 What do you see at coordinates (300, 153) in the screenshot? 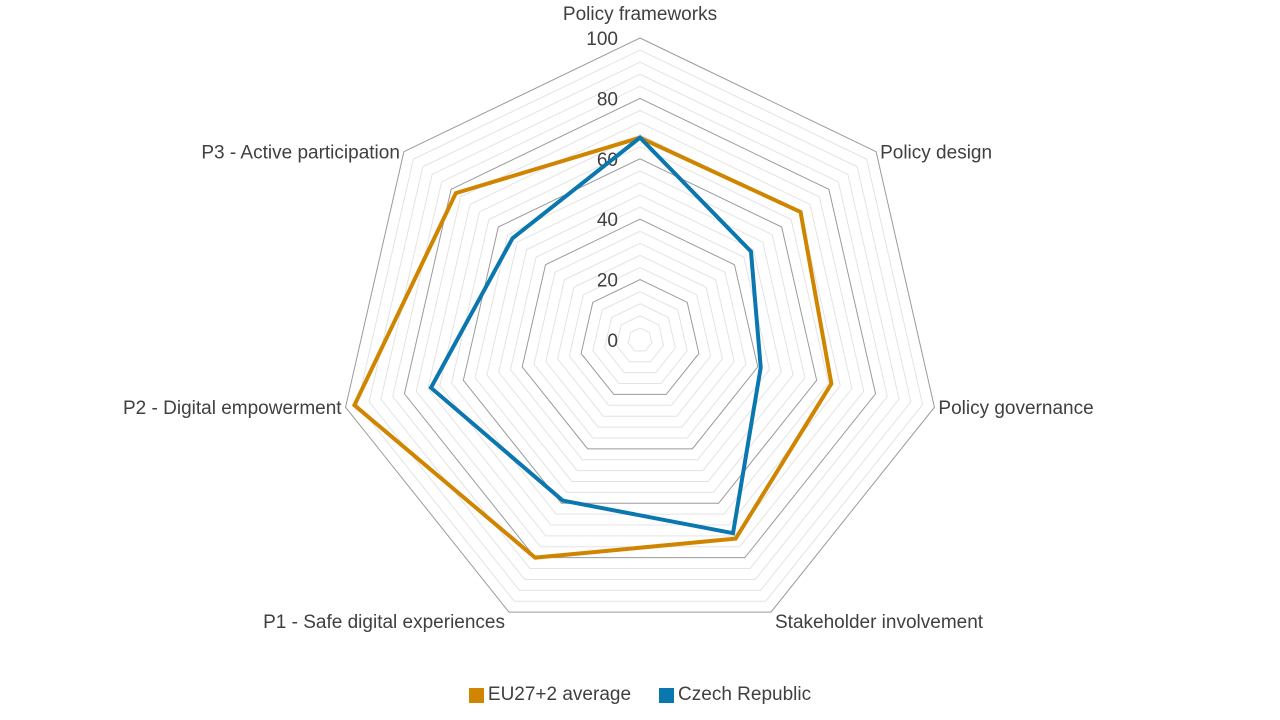
I see `axis-label: P3 - Active participation` at bounding box center [300, 153].